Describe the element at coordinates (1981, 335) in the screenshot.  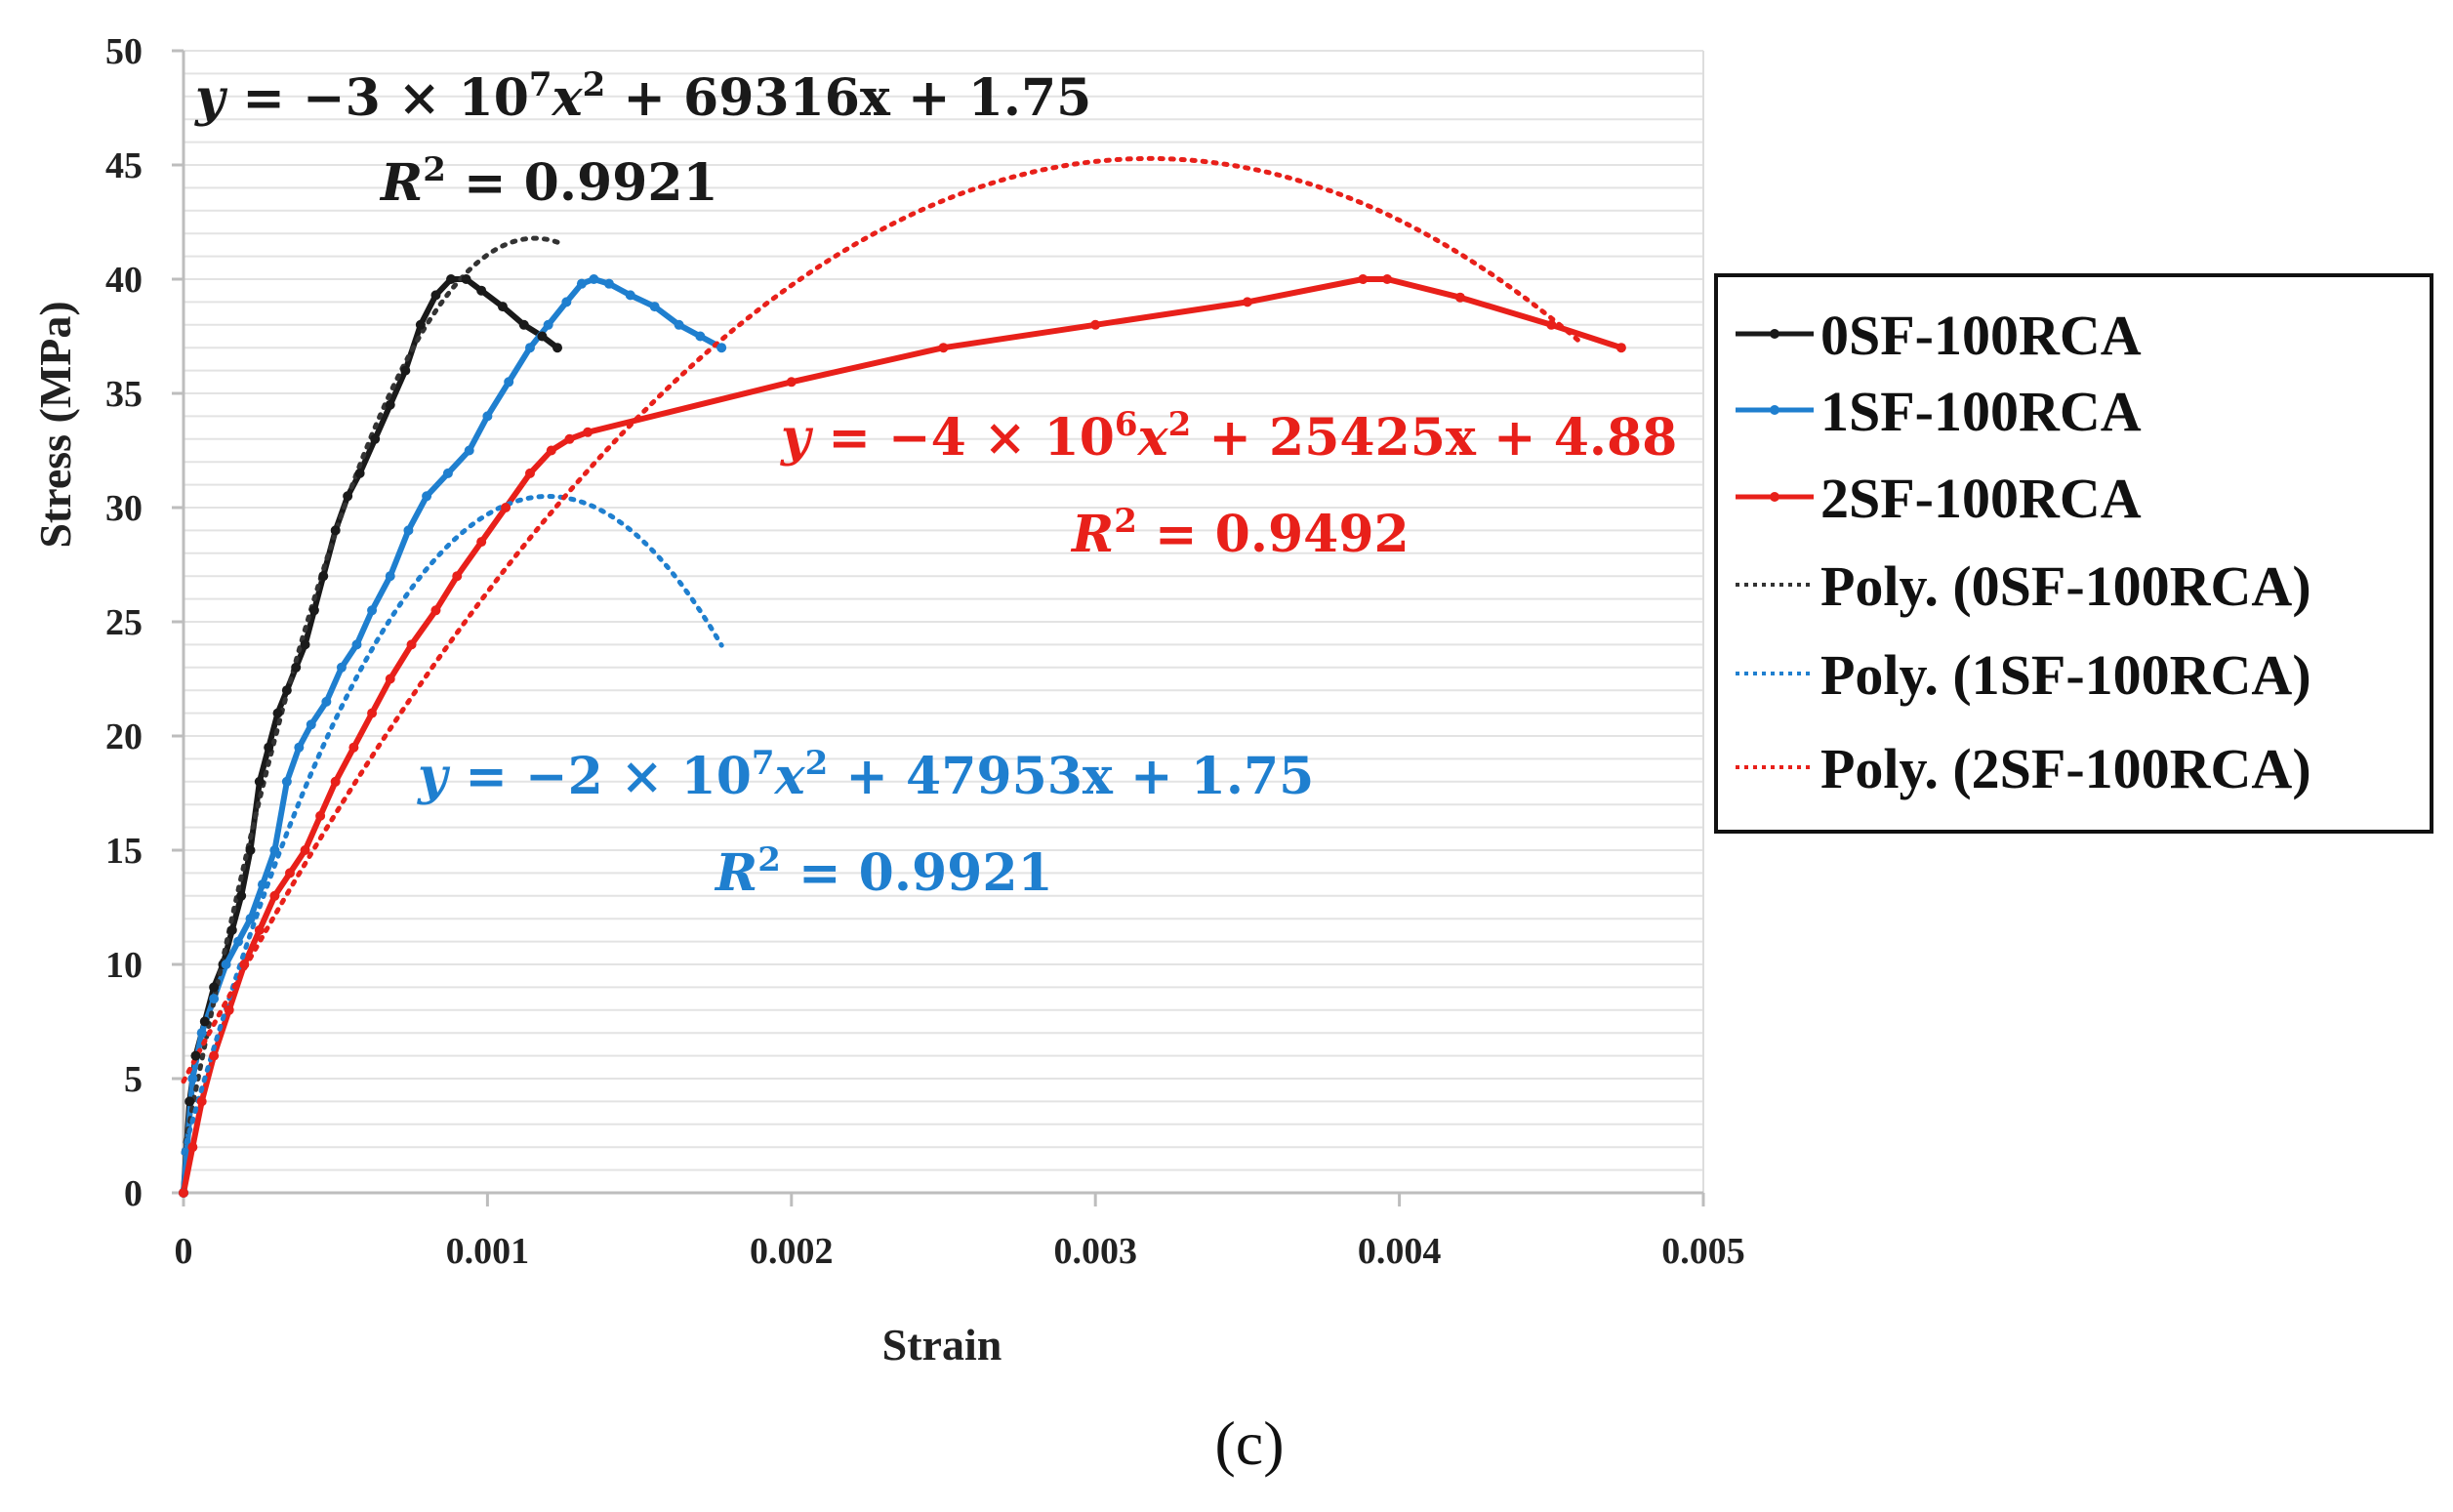
I see `legend-label-0sf: 0SF-100RCA` at that location.